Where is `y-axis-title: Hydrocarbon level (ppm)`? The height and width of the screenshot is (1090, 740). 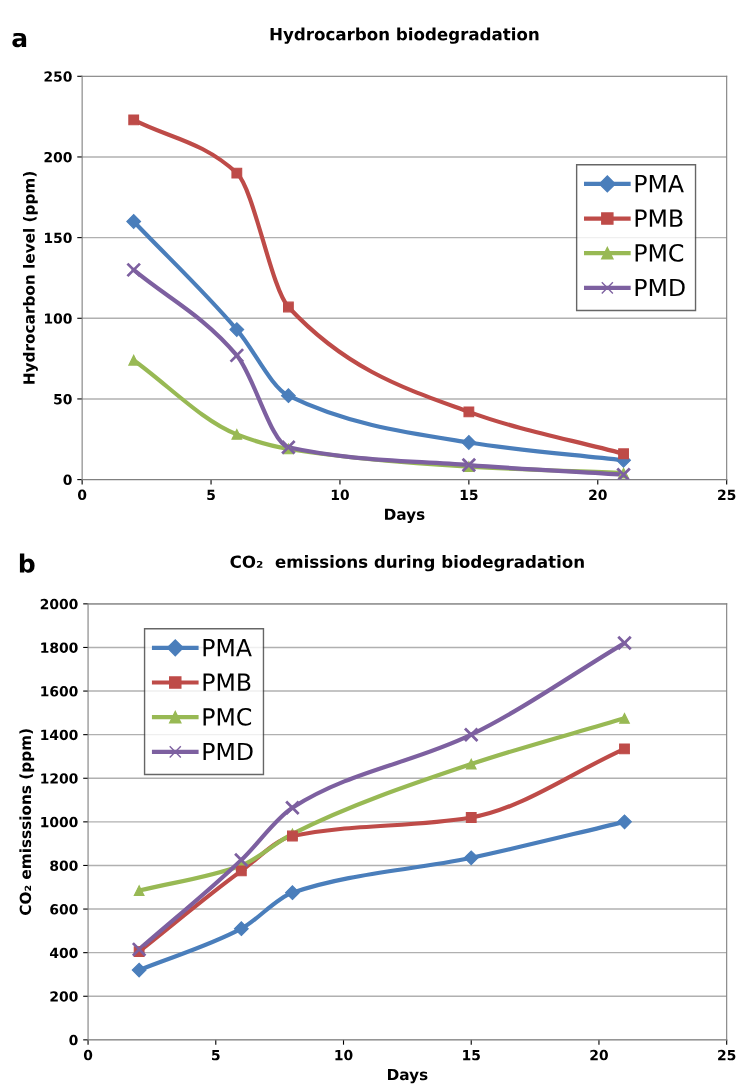
y-axis-title: Hydrocarbon level (ppm) is located at coordinates (30, 278).